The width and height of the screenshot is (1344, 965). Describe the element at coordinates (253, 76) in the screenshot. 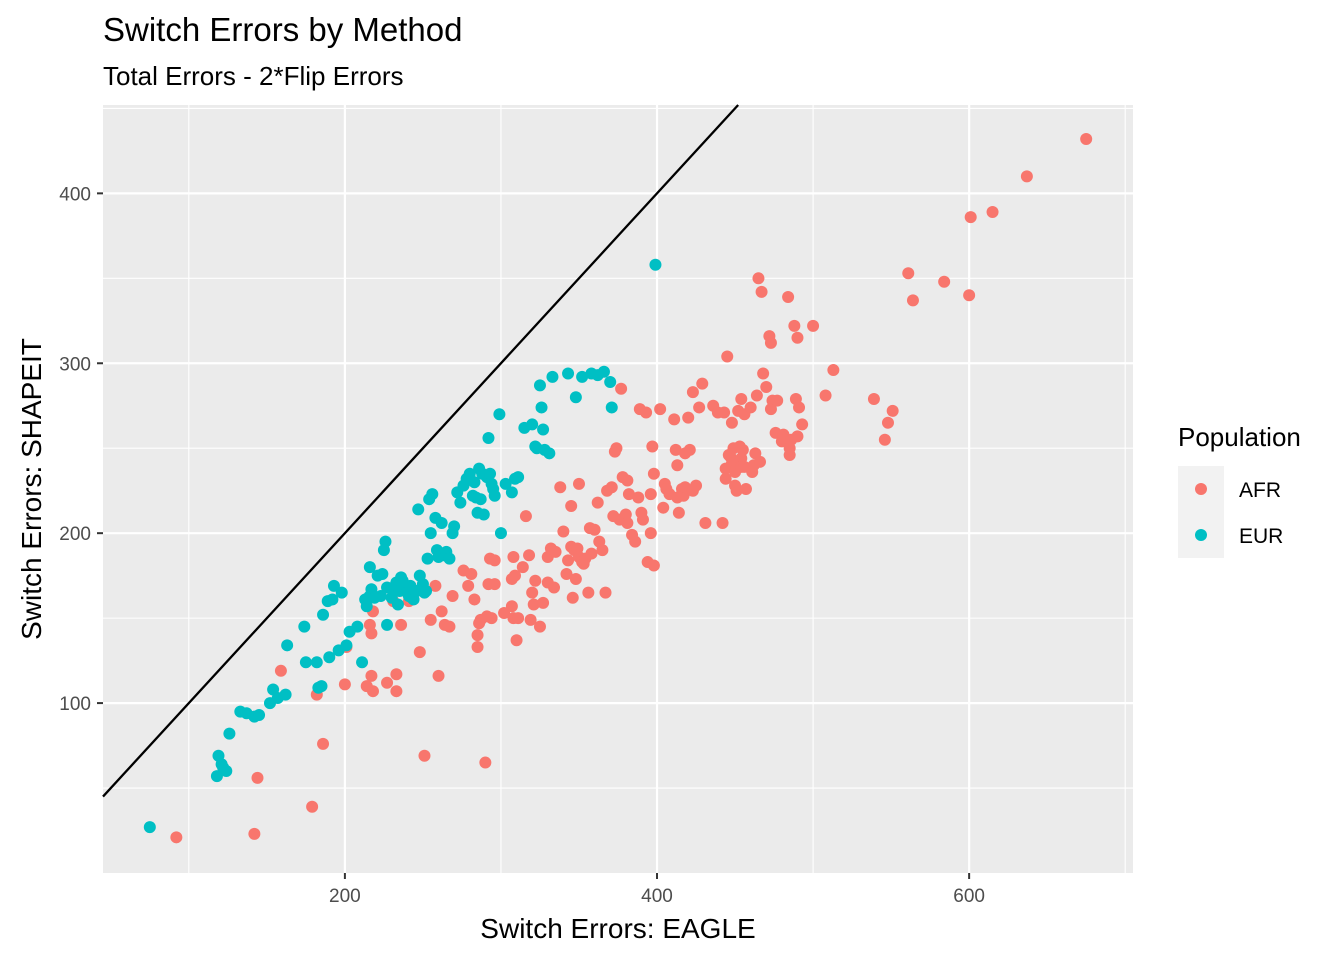

I see `chart-subtitle: Total Errors - 2*Flip Errors` at that location.